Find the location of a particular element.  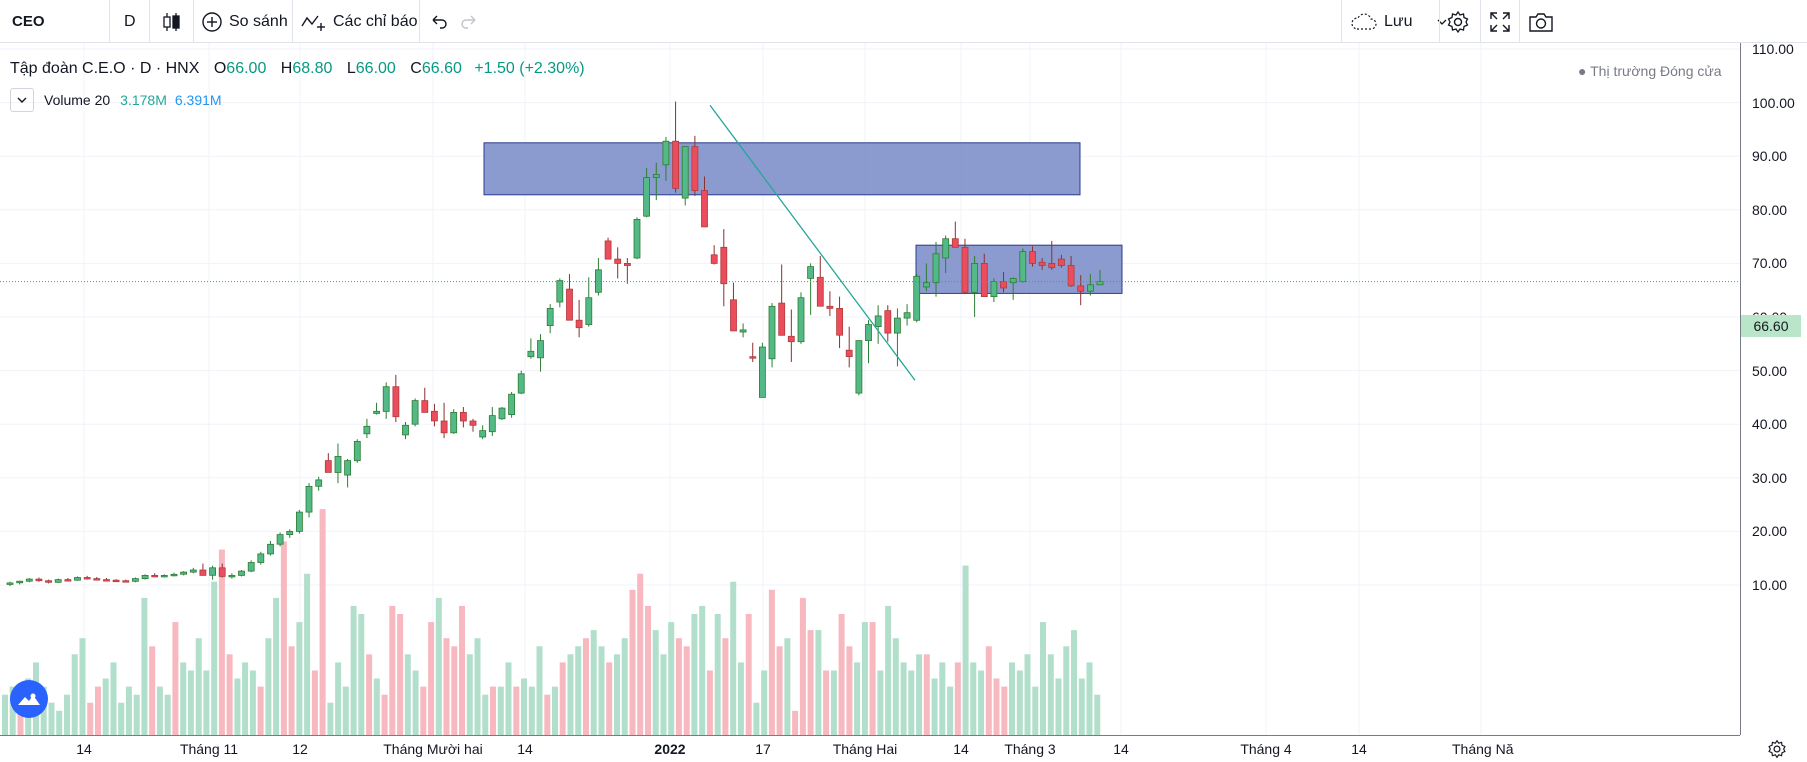

interval-button: D is located at coordinates (130, 21).